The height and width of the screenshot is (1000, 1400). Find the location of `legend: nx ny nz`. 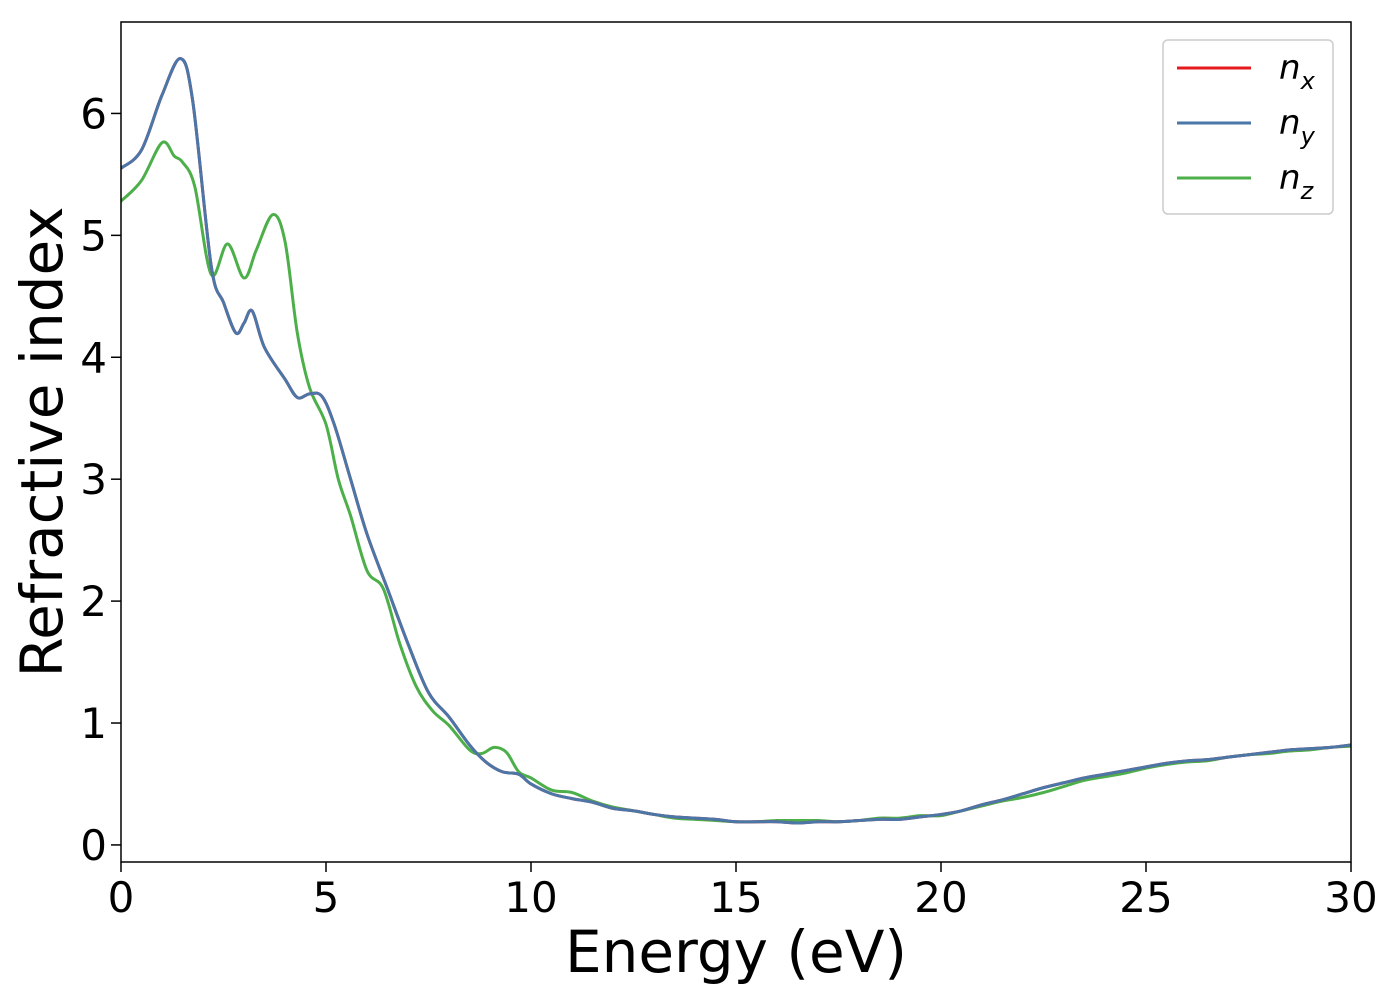

legend: nx ny nz is located at coordinates (1248, 127).